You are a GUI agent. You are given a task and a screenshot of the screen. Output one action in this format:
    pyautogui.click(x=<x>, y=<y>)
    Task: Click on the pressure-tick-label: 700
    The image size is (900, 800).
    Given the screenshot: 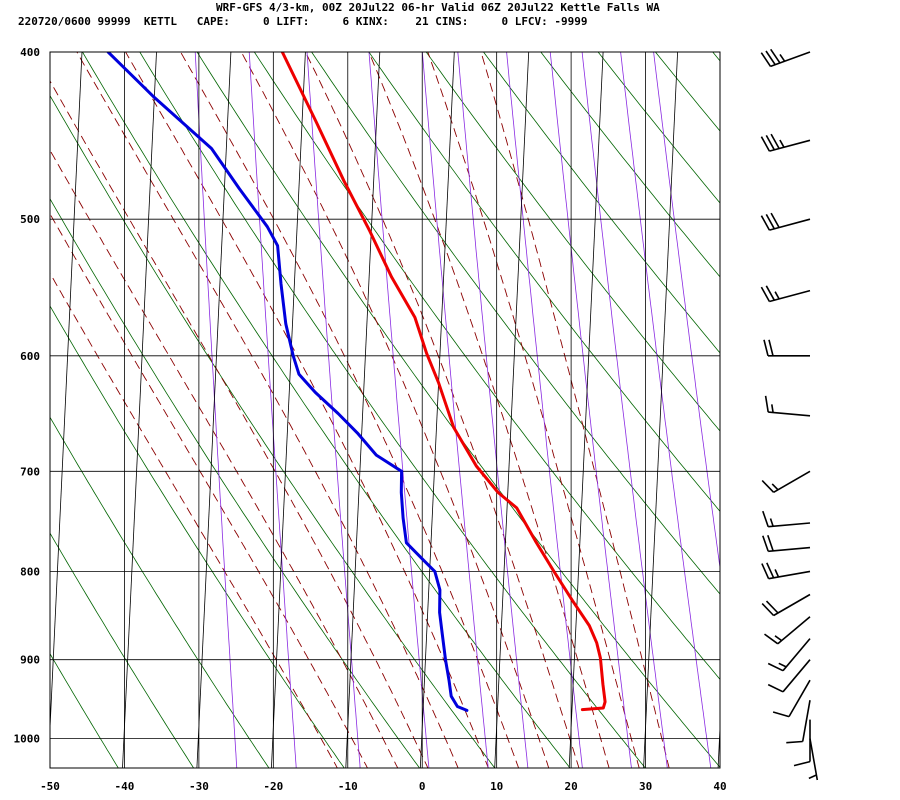 What is the action you would take?
    pyautogui.click(x=30, y=471)
    